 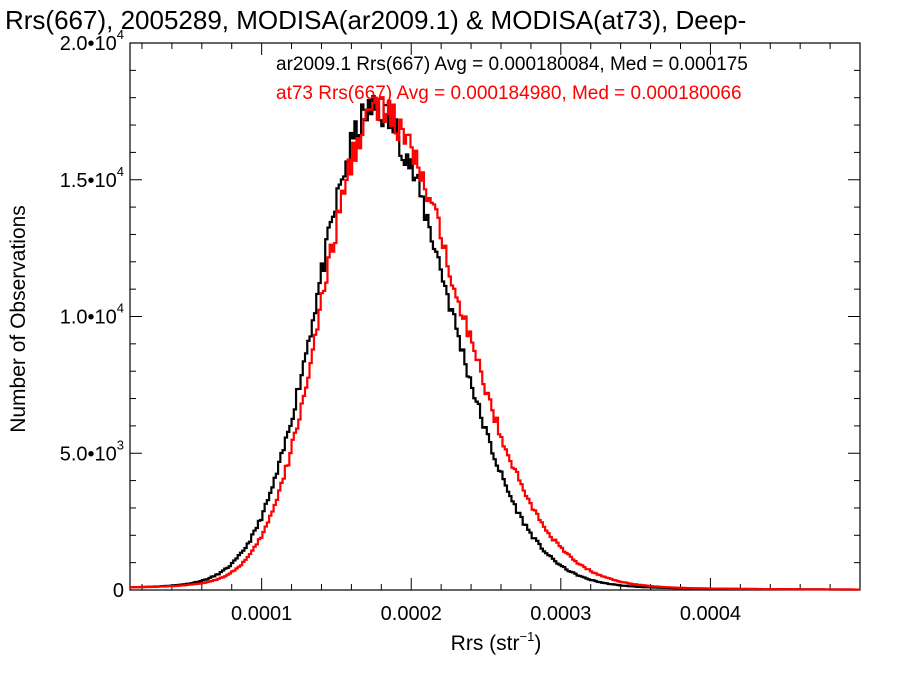 I want to click on x-axis-label: Rrs (str−1), so click(x=496, y=642).